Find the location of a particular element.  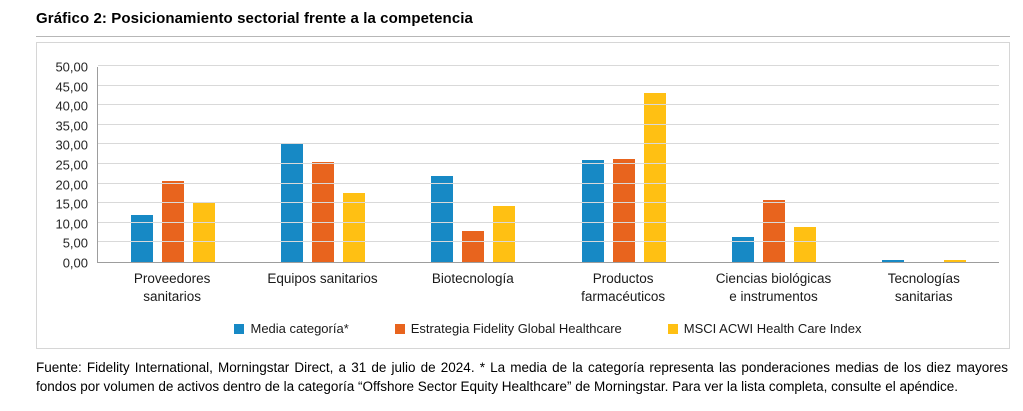

y-tick-label: 40,00 is located at coordinates (71, 106).